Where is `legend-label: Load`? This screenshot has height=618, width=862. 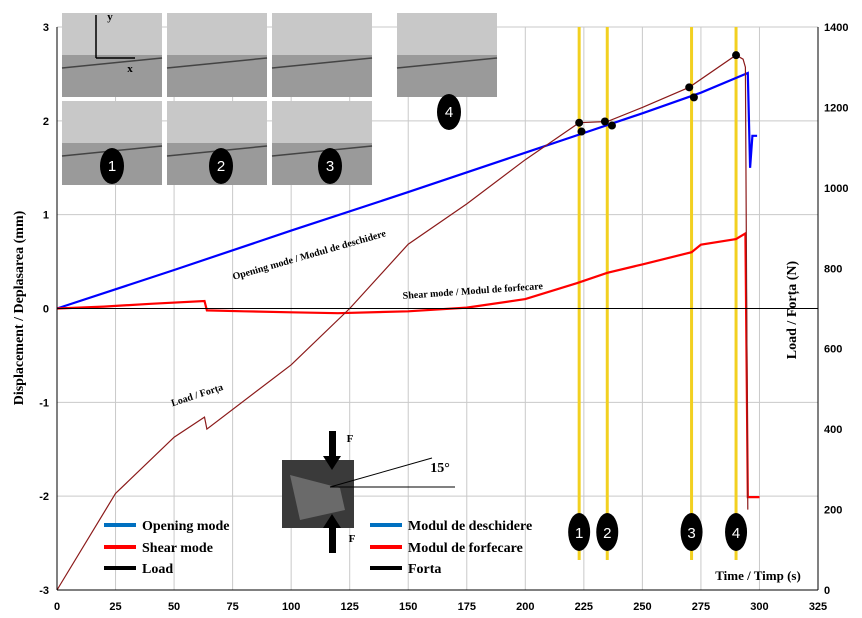
legend-label: Load is located at coordinates (157, 569).